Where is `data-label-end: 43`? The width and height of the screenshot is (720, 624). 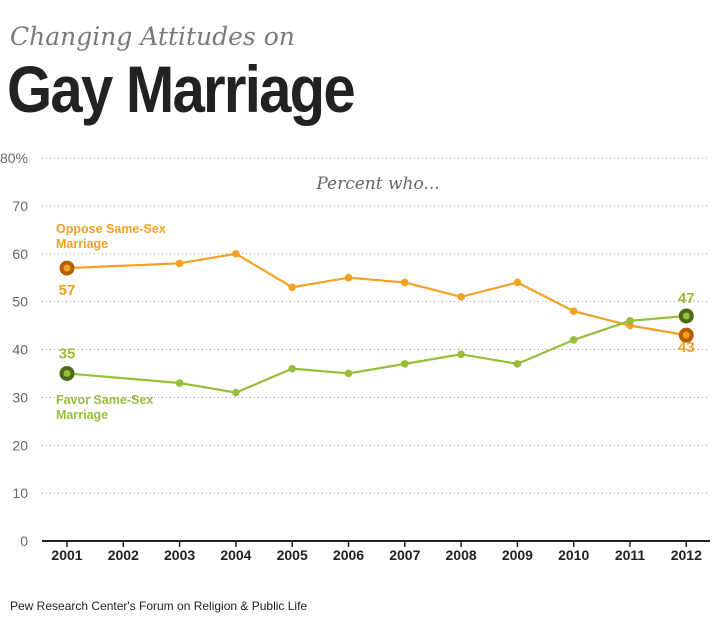
data-label-end: 43 is located at coordinates (686, 347).